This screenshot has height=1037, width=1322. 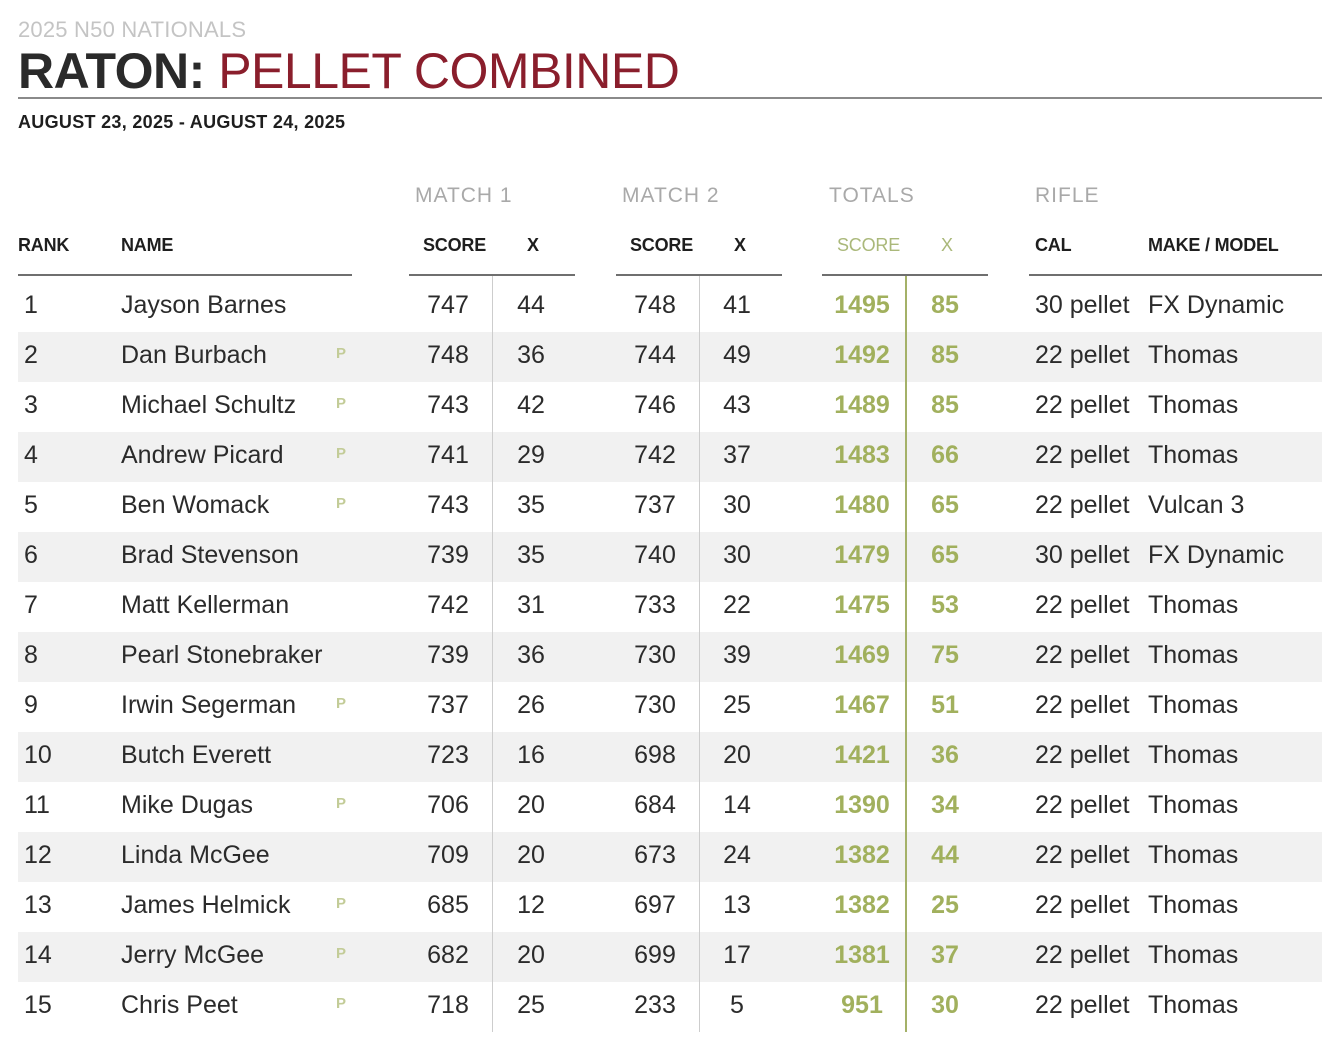 What do you see at coordinates (737, 355) in the screenshot?
I see `match2-x-cell: 49` at bounding box center [737, 355].